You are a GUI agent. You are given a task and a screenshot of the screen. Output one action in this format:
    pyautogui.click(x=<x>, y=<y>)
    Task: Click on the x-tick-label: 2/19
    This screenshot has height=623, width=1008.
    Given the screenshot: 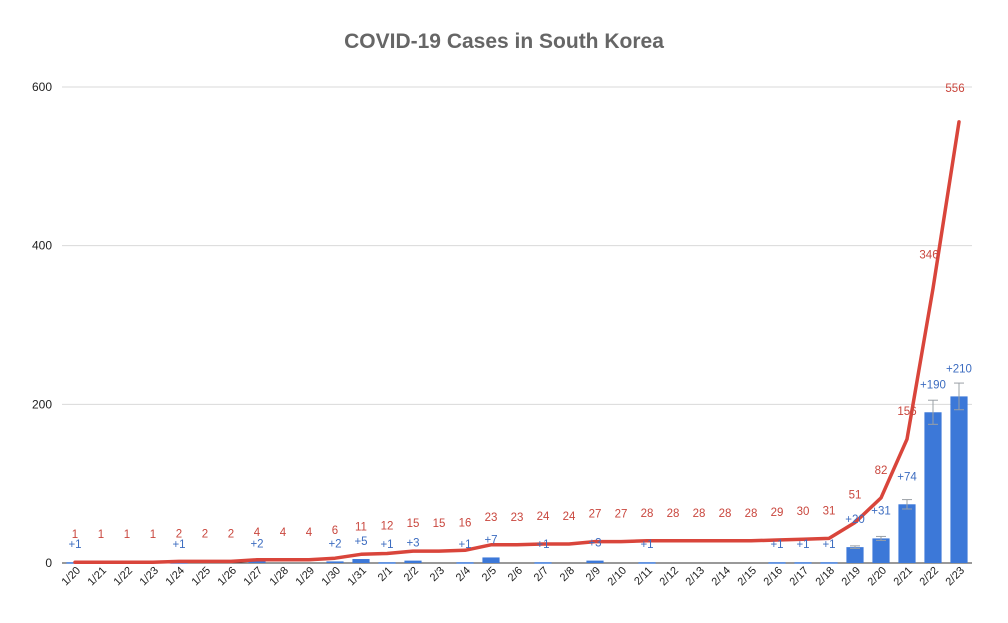 What is the action you would take?
    pyautogui.click(x=851, y=577)
    